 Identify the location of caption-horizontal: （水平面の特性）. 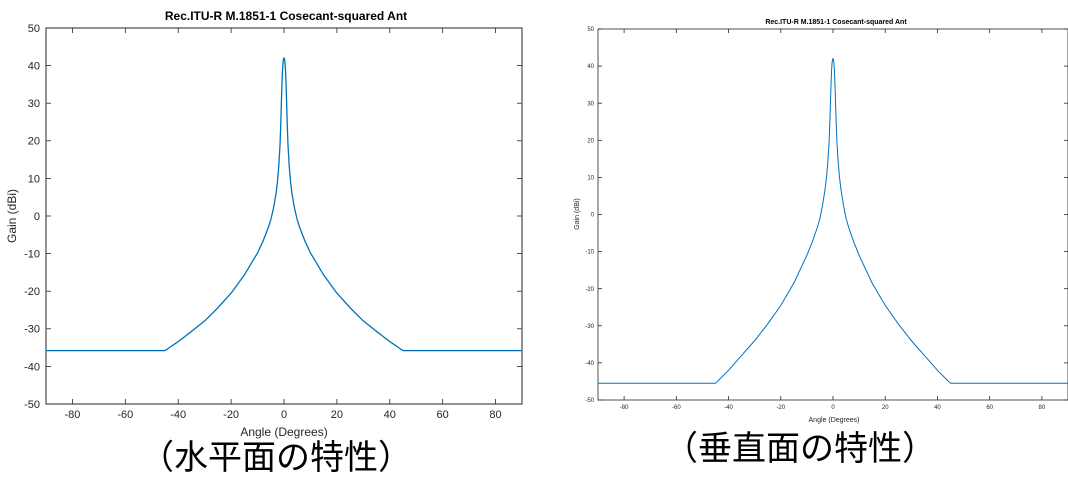
(276, 458).